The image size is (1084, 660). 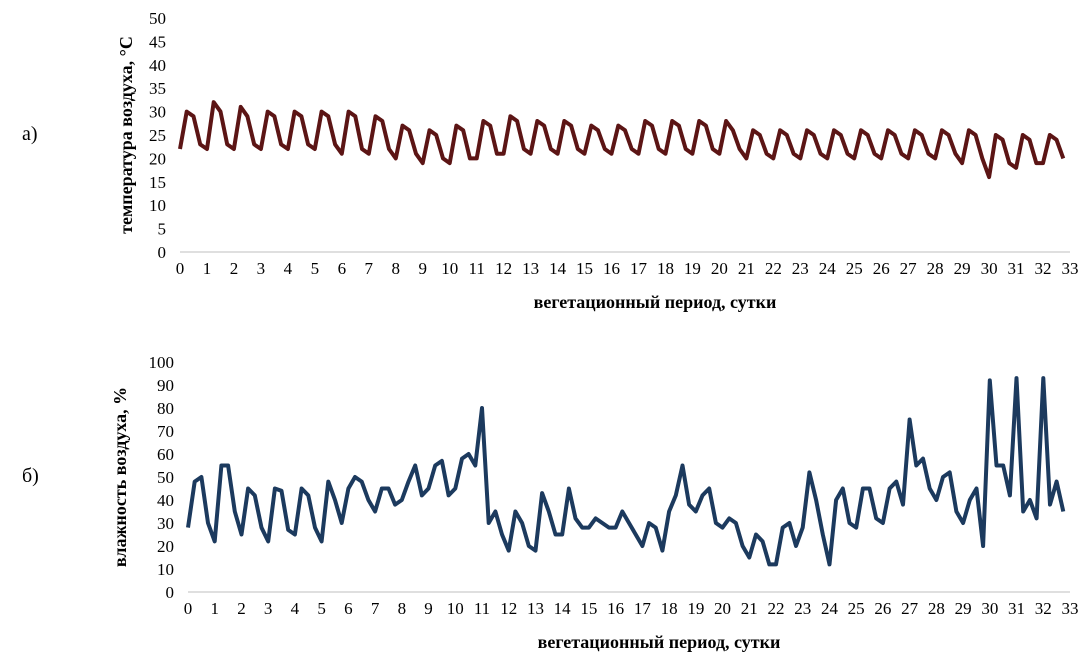 I want to click on y-tick-label: 15, so click(x=157, y=182).